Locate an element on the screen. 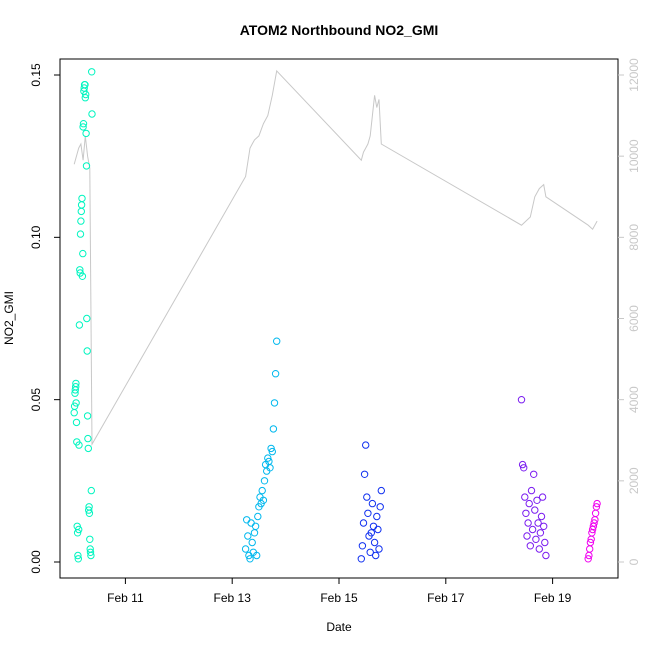  chart-title: ATOM2 Northbound NO2_GMI is located at coordinates (339, 30).